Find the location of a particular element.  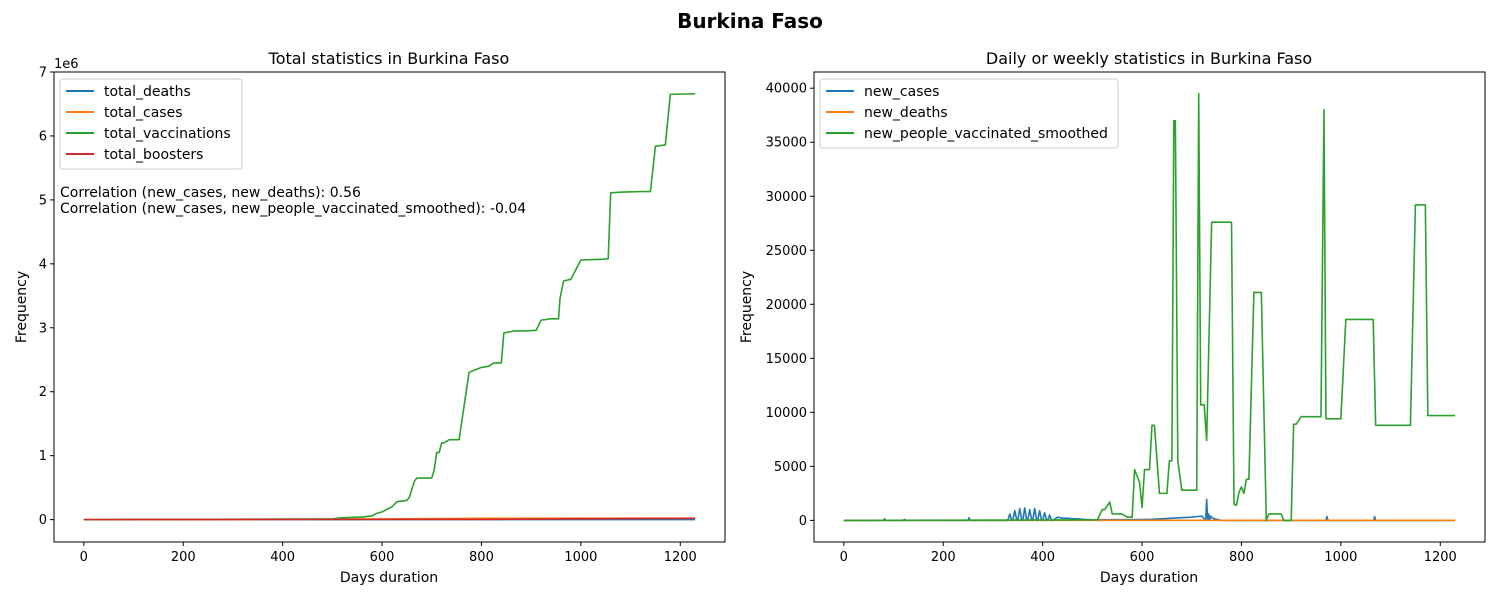

legend-label-total-boosters: total_boosters is located at coordinates (153, 155).